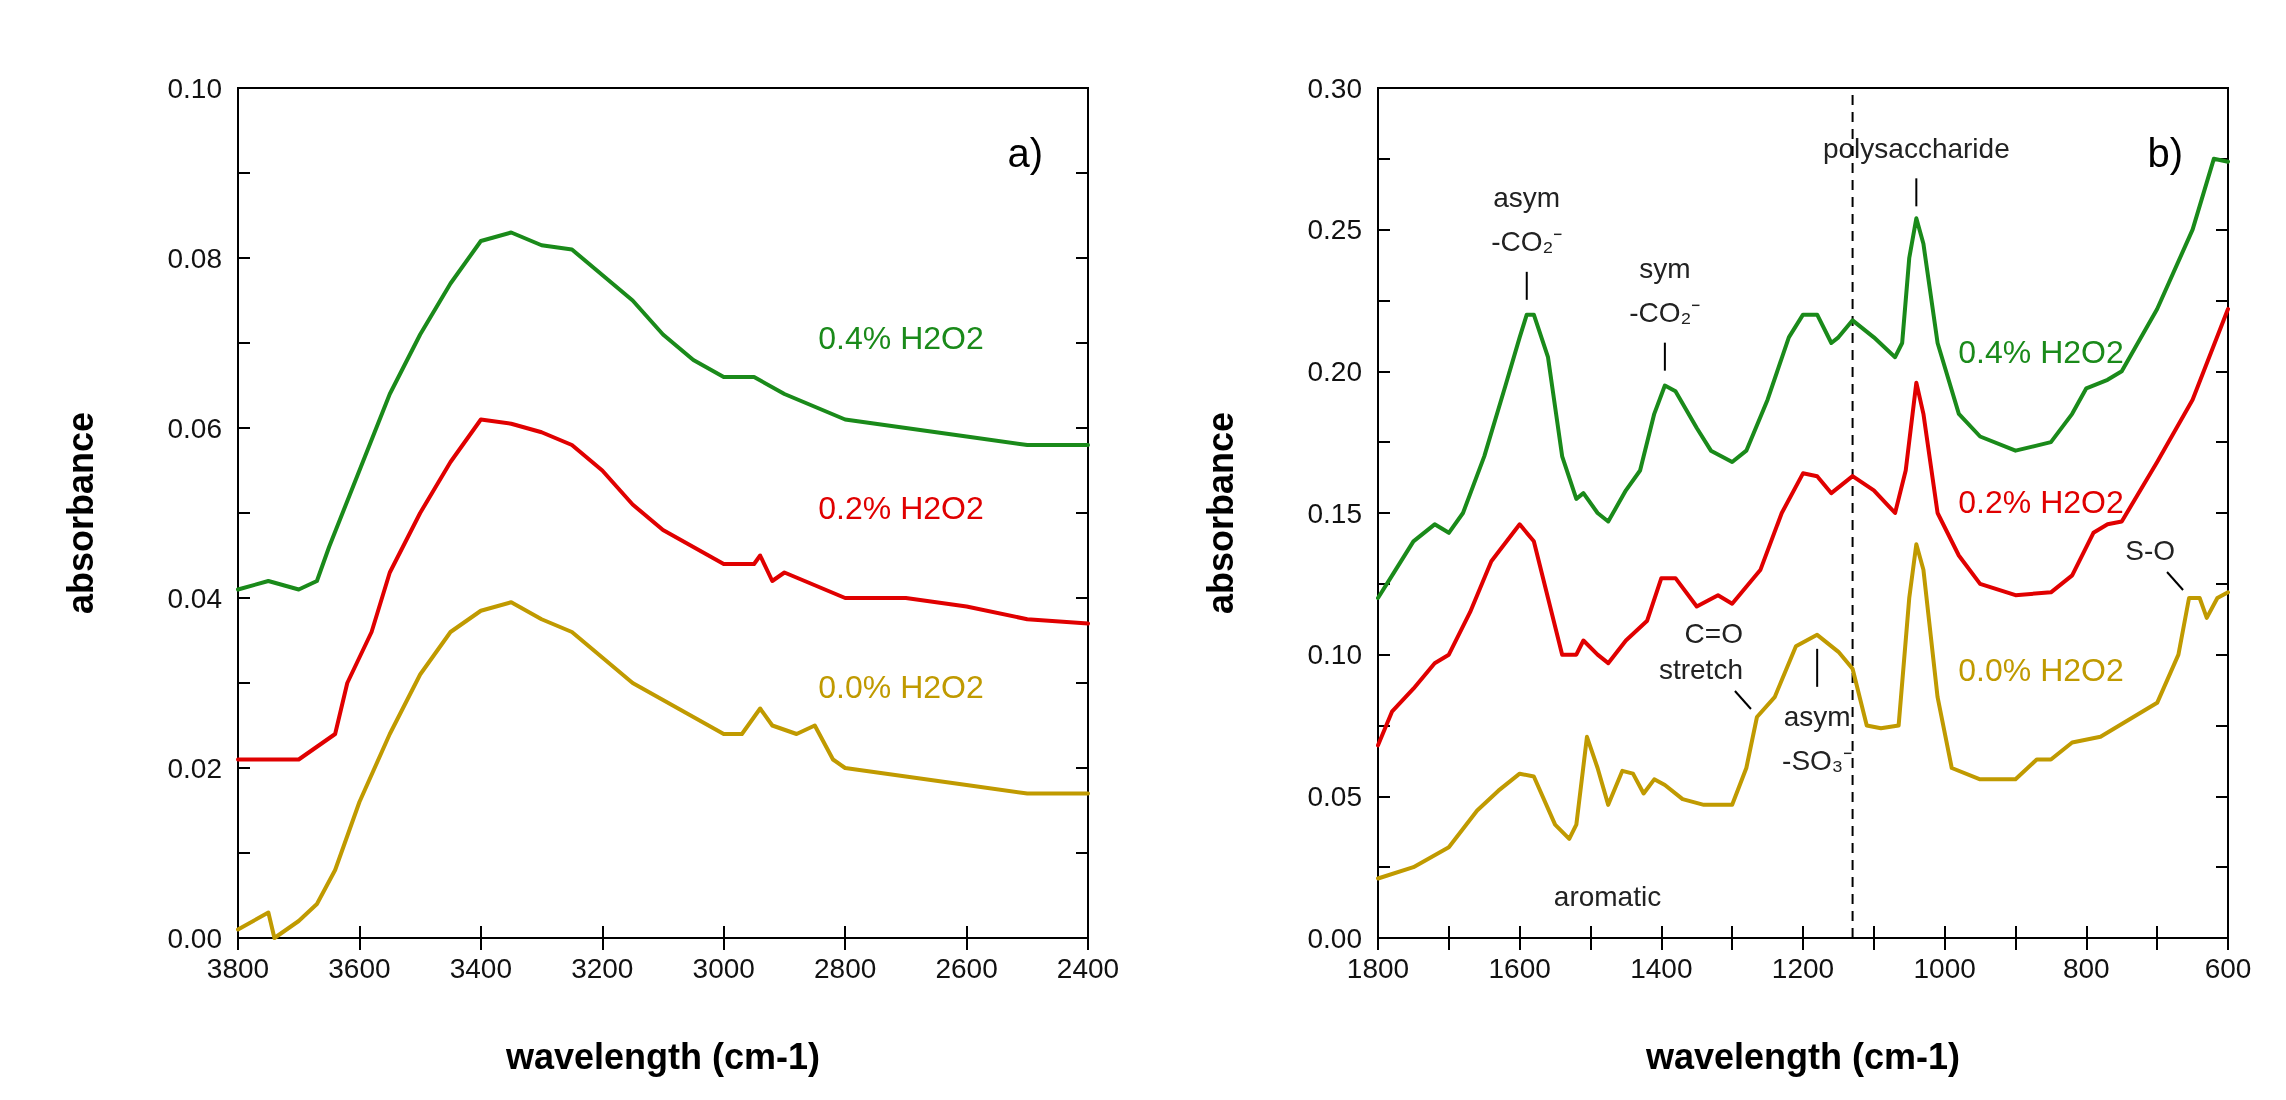  Describe the element at coordinates (1334, 230) in the screenshot. I see `y-tick-label: 0.25` at that location.